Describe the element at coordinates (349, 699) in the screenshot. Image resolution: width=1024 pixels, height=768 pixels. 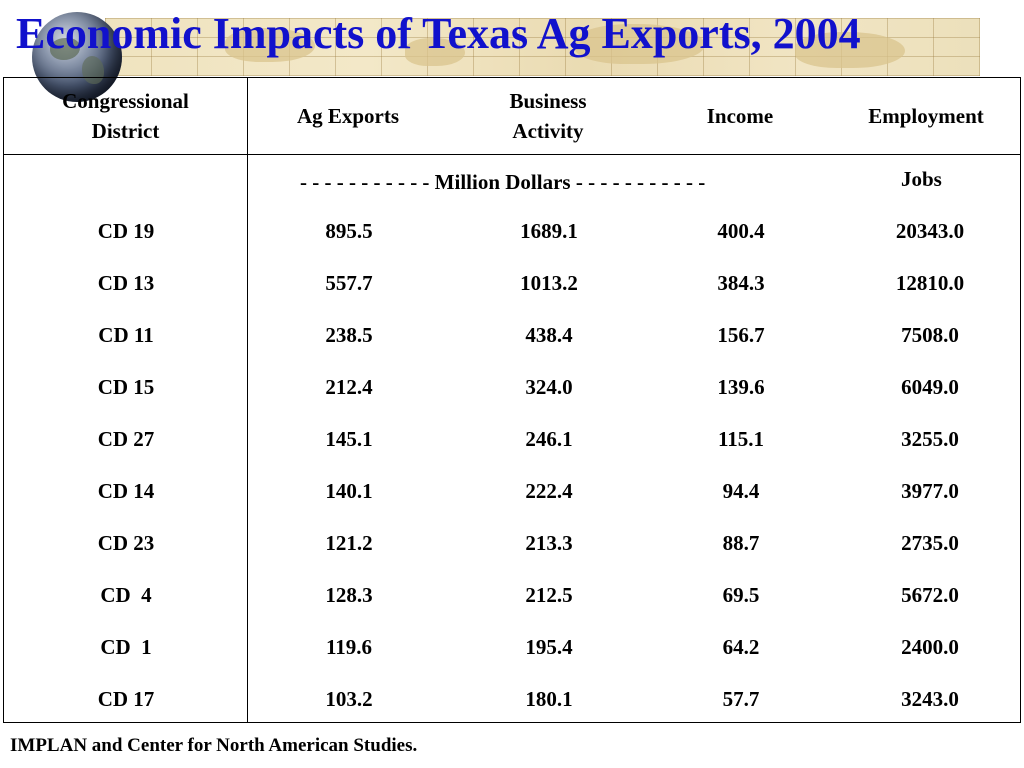
I see `cell-ag-exports: 103.2` at that location.